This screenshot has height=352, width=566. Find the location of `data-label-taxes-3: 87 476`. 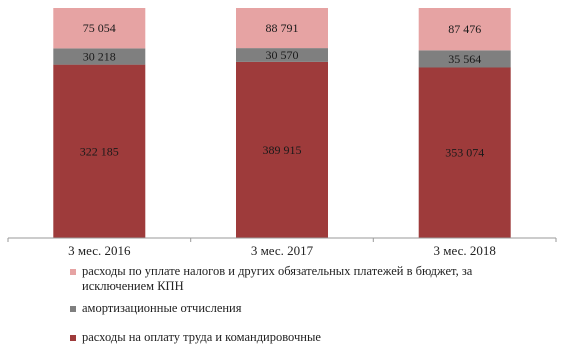

data-label-taxes-3: 87 476 is located at coordinates (464, 29).